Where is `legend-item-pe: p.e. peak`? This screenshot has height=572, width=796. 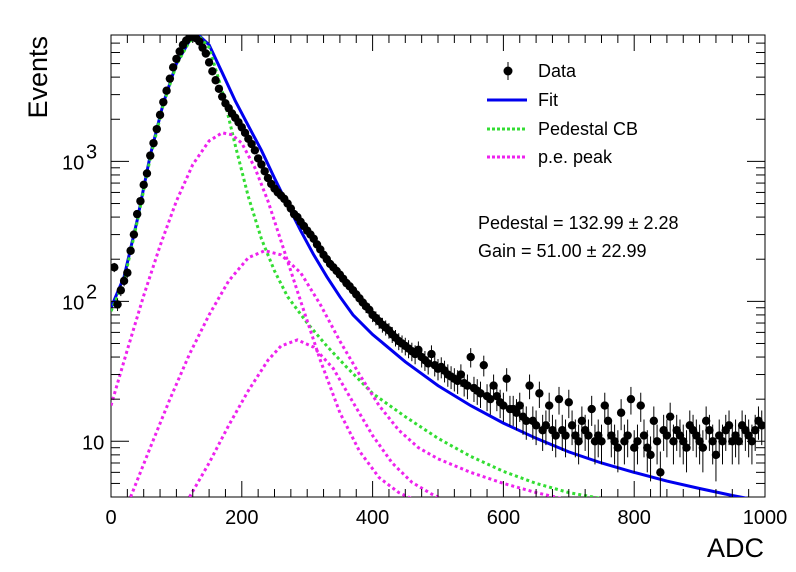
legend-item-pe: p.e. peak is located at coordinates (550, 157).